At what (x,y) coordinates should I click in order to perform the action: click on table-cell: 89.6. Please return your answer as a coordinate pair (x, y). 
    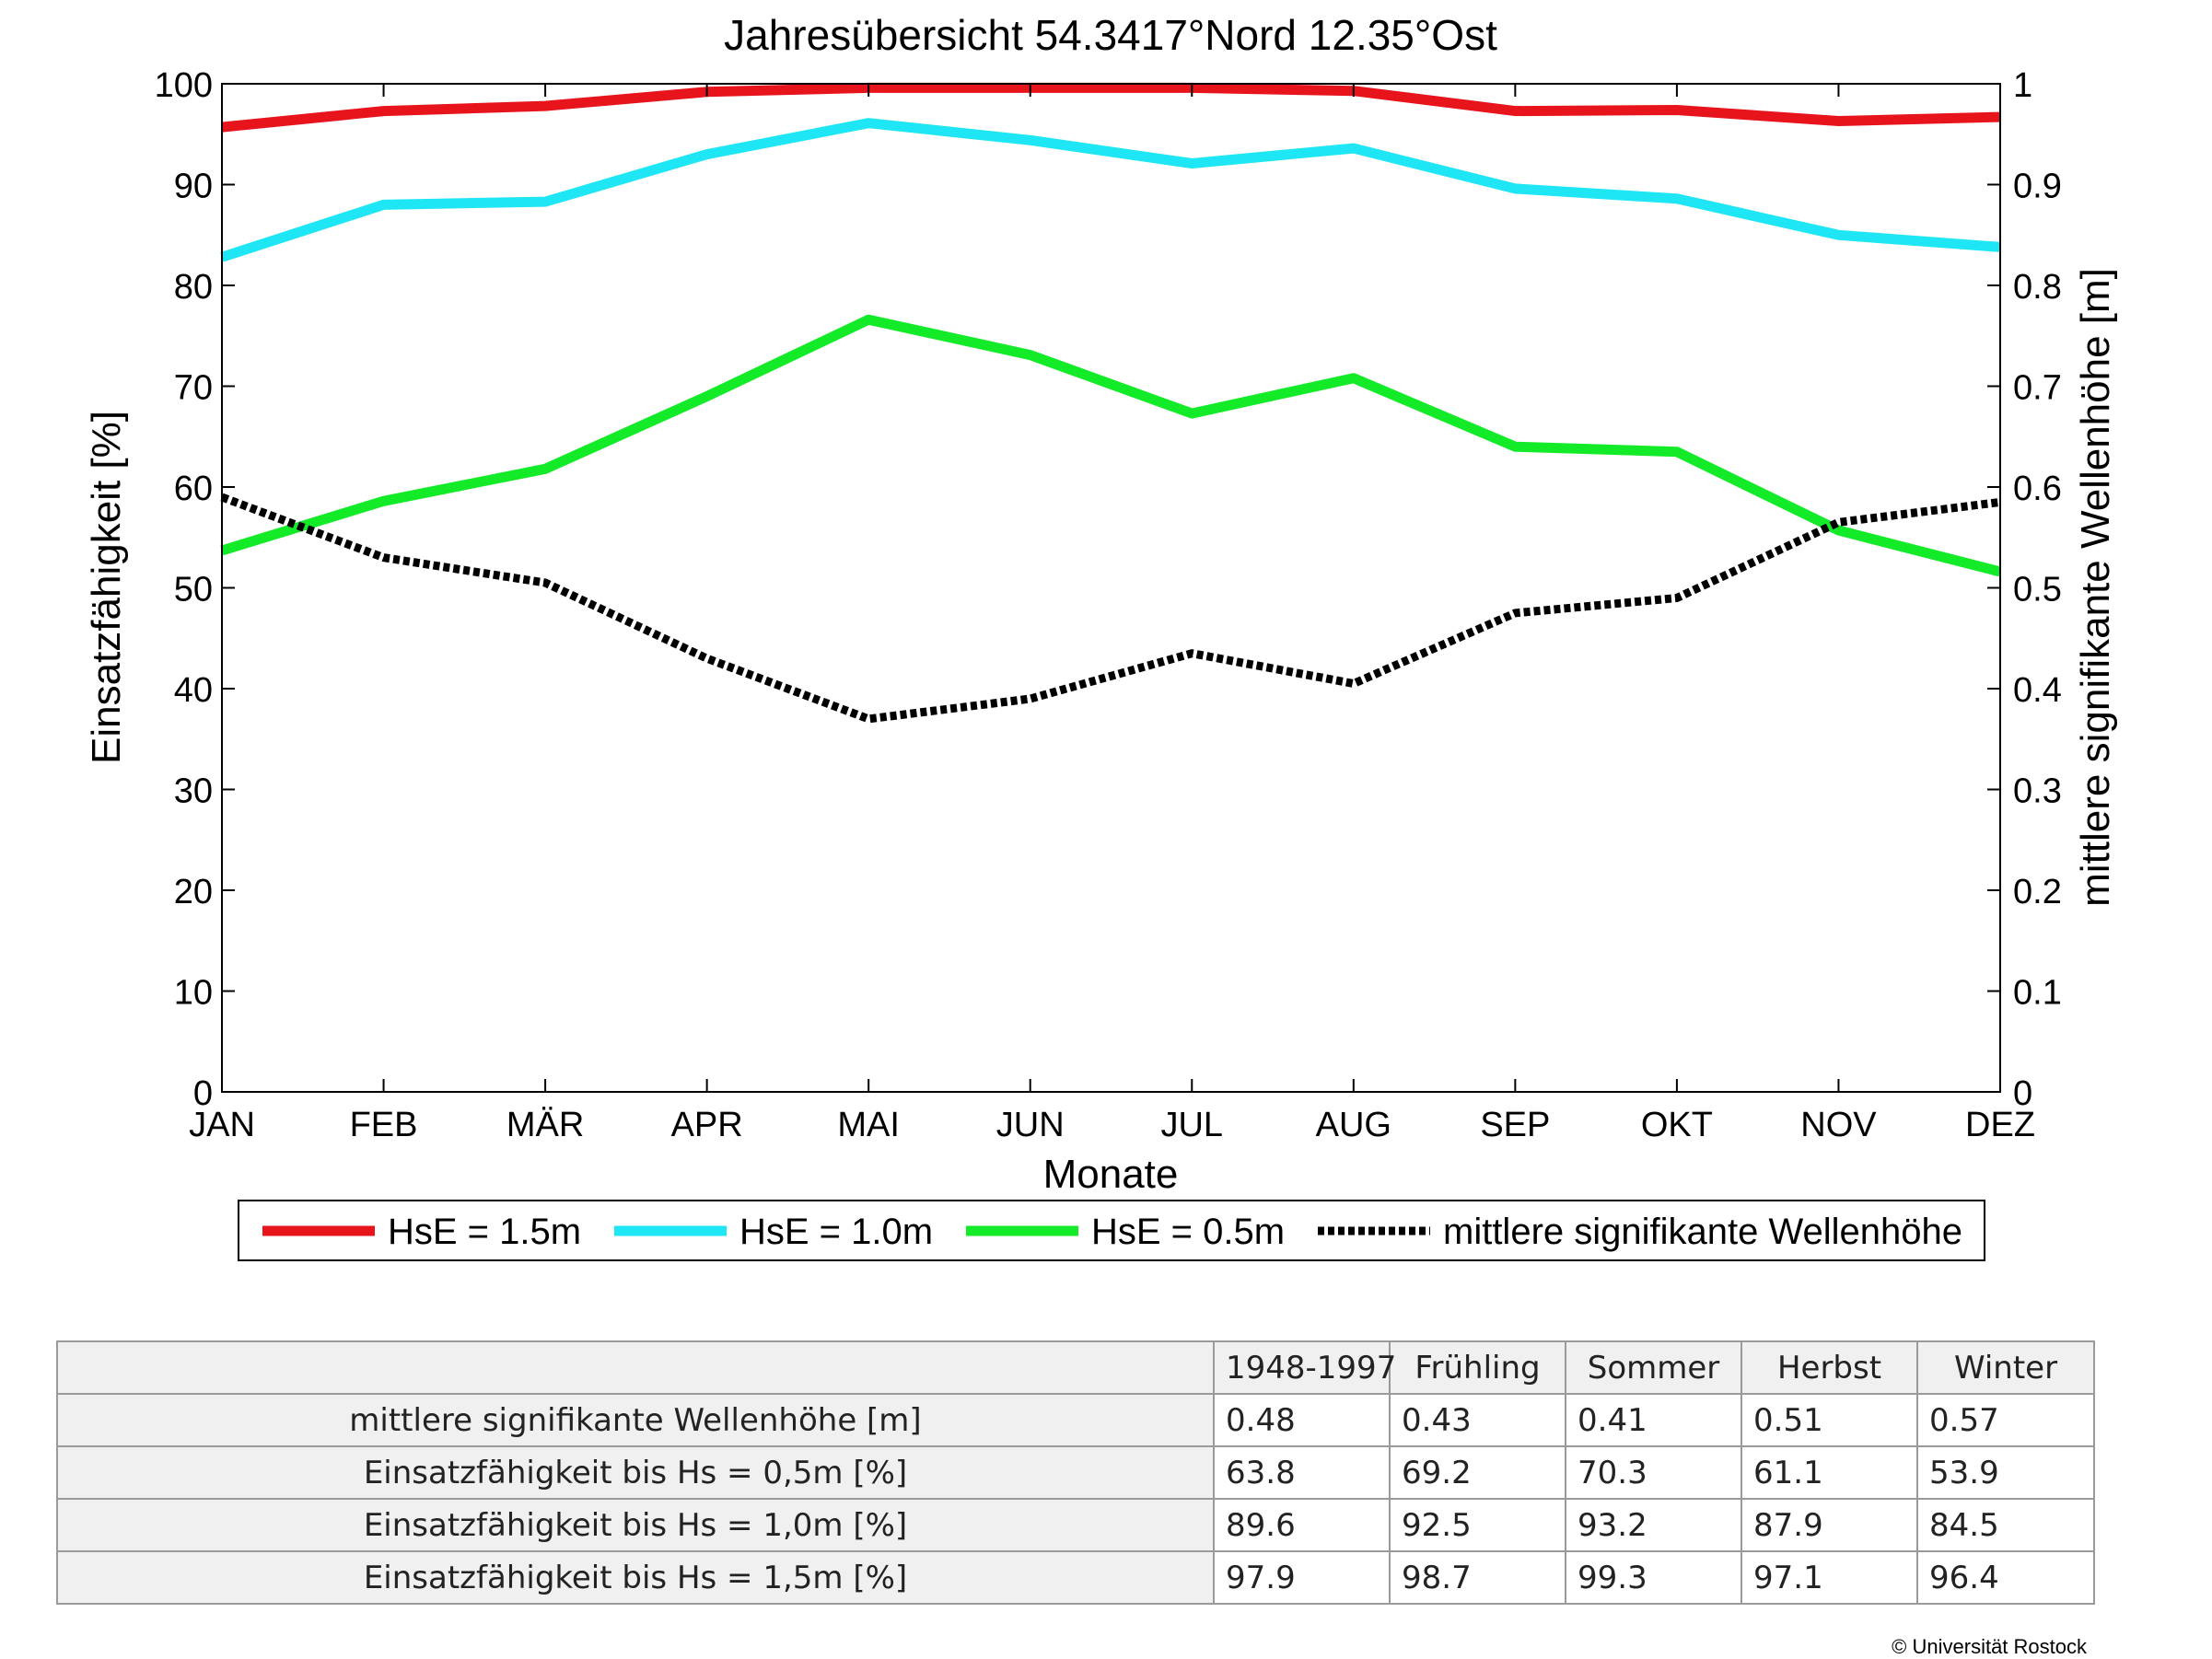
    Looking at the image, I should click on (1302, 1525).